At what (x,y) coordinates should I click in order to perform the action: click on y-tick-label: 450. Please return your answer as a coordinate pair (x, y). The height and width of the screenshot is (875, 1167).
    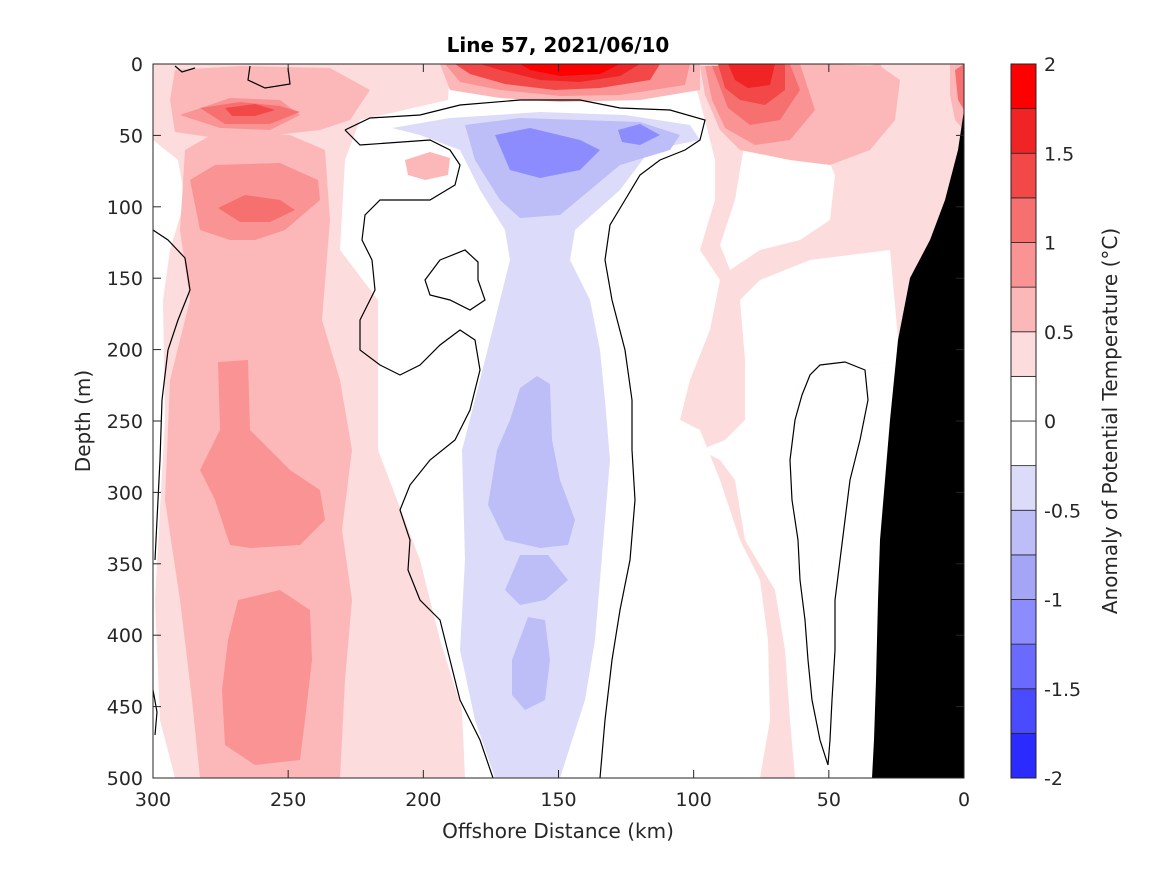
    Looking at the image, I should click on (125, 708).